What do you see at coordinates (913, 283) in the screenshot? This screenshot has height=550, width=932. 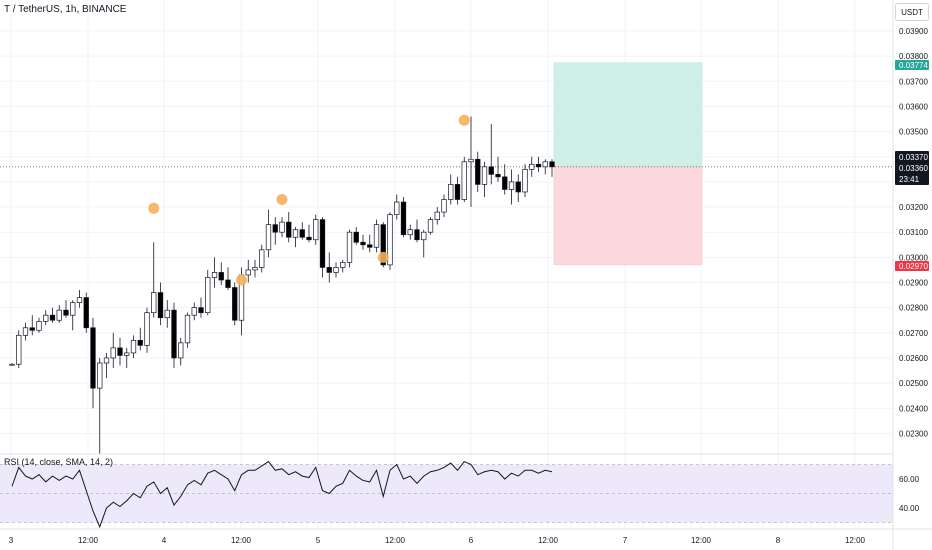 I see `price-tick-label: 0.02900` at bounding box center [913, 283].